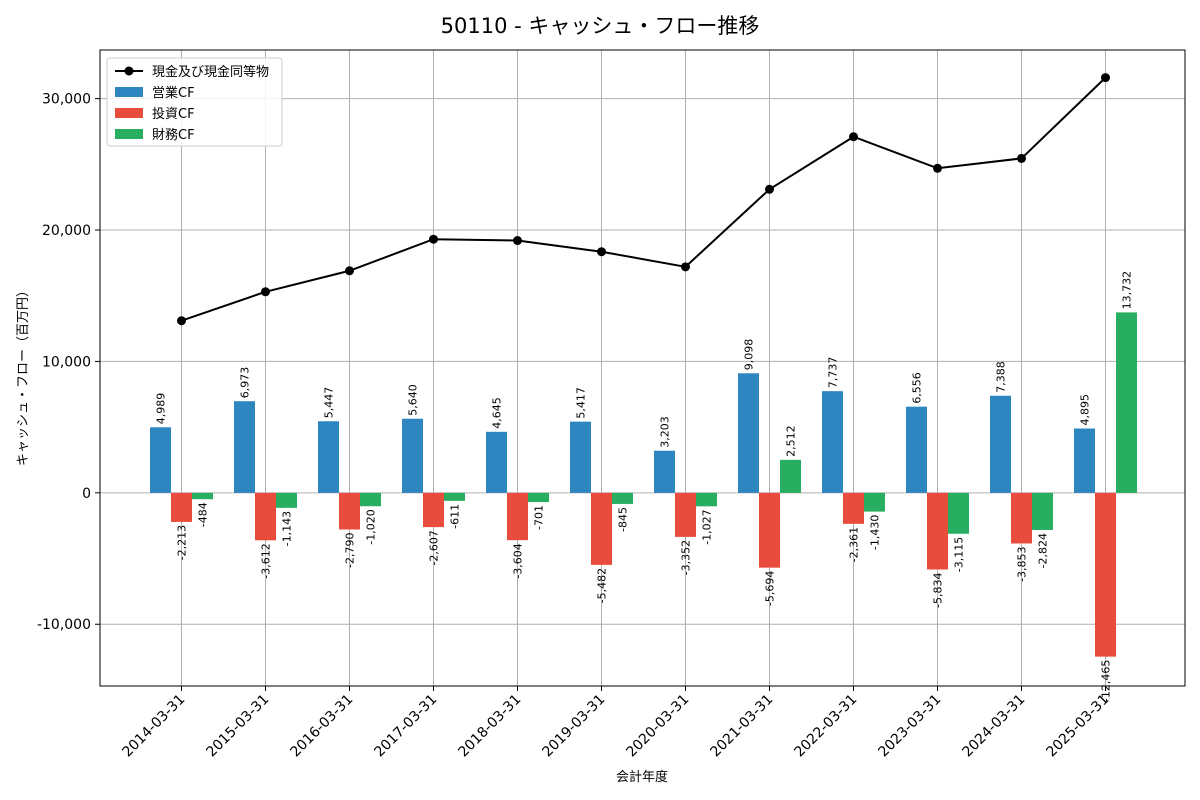  Describe the element at coordinates (245, 383) in the screenshot. I see `bar-data-label: 6,973` at that location.